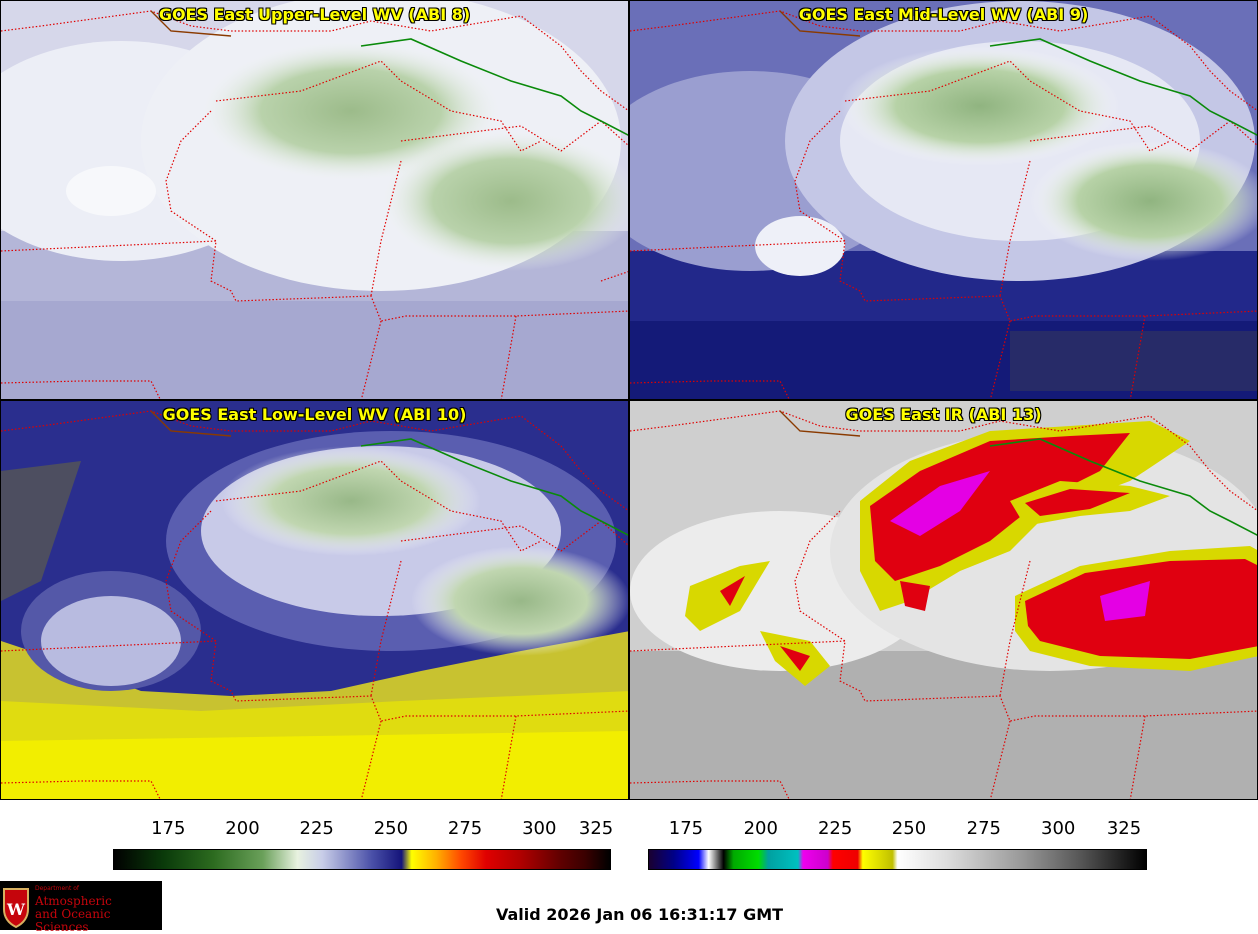 Image resolution: width=1258 pixels, height=934 pixels. Describe the element at coordinates (943, 14) in the screenshot. I see `panel-title: GOES East Mid-Level WV (ABI 9)` at that location.